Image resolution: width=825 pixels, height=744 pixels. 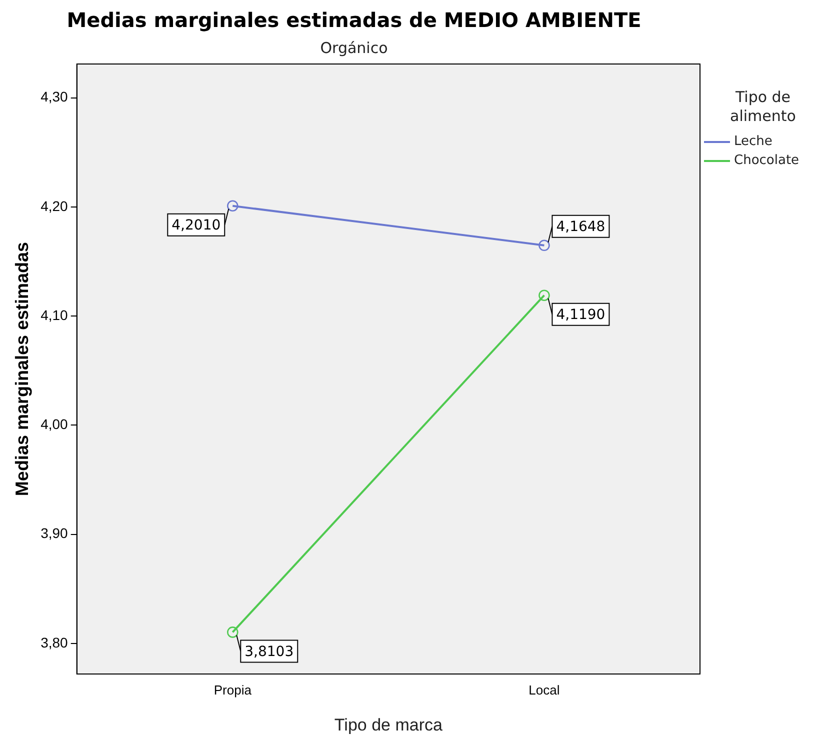 What do you see at coordinates (767, 160) in the screenshot?
I see `legend-label: Chocolate` at bounding box center [767, 160].